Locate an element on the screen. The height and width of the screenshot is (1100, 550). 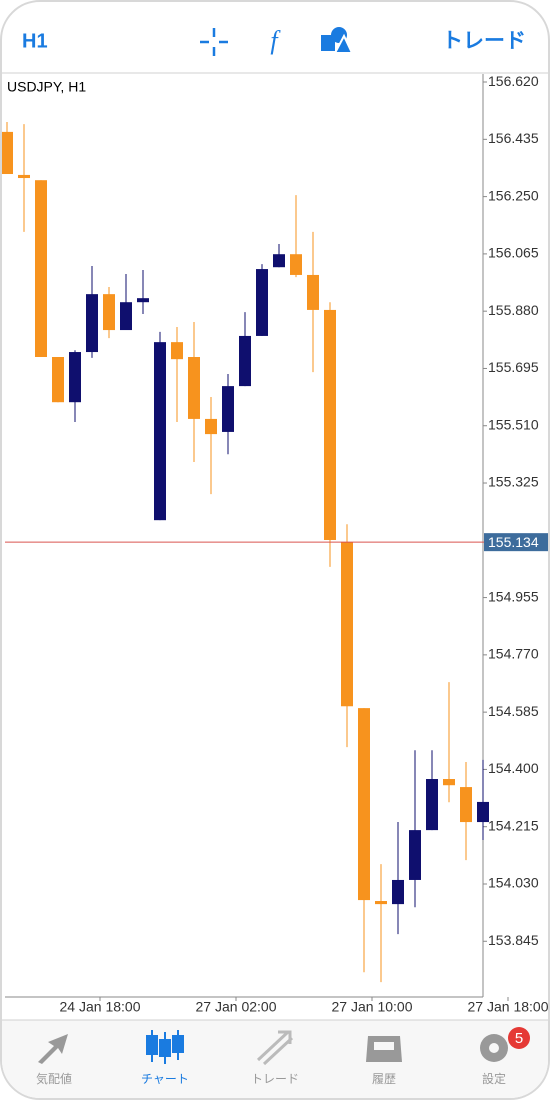
current-price-box is located at coordinates (516, 542).